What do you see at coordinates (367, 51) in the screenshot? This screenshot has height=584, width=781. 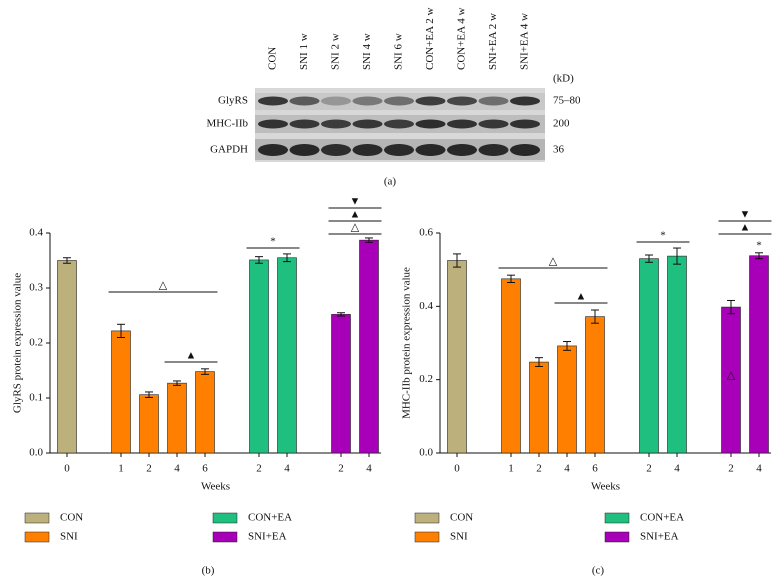 I see `lane-label: SNI 4 w` at bounding box center [367, 51].